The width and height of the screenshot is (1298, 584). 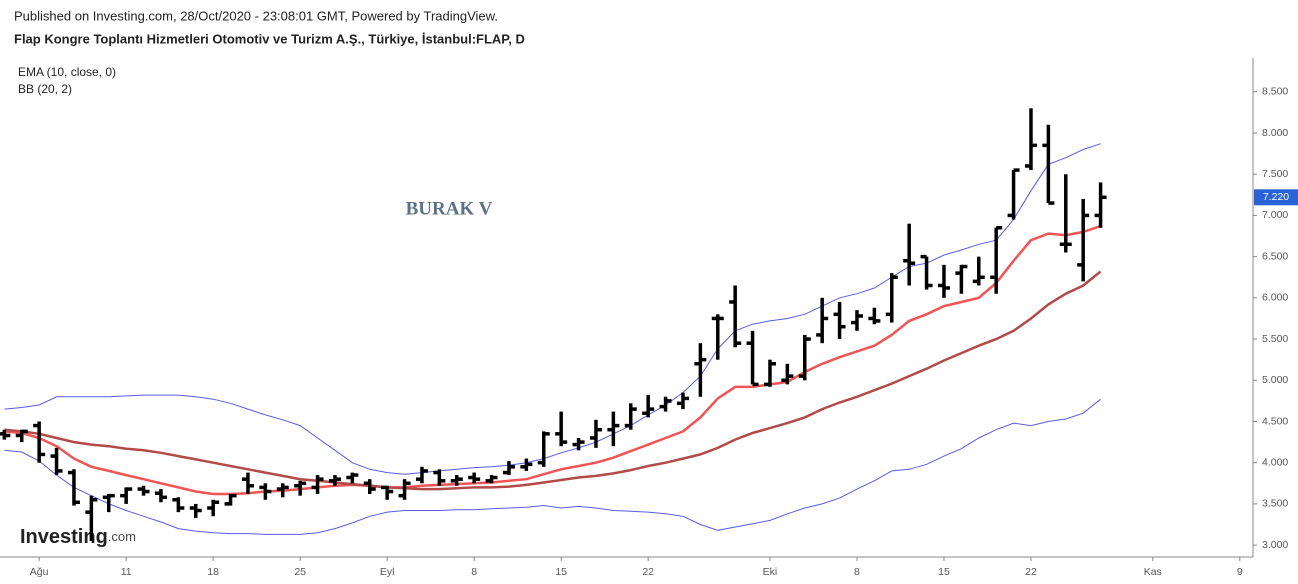 What do you see at coordinates (770, 572) in the screenshot?
I see `x-tick-label: Eki` at bounding box center [770, 572].